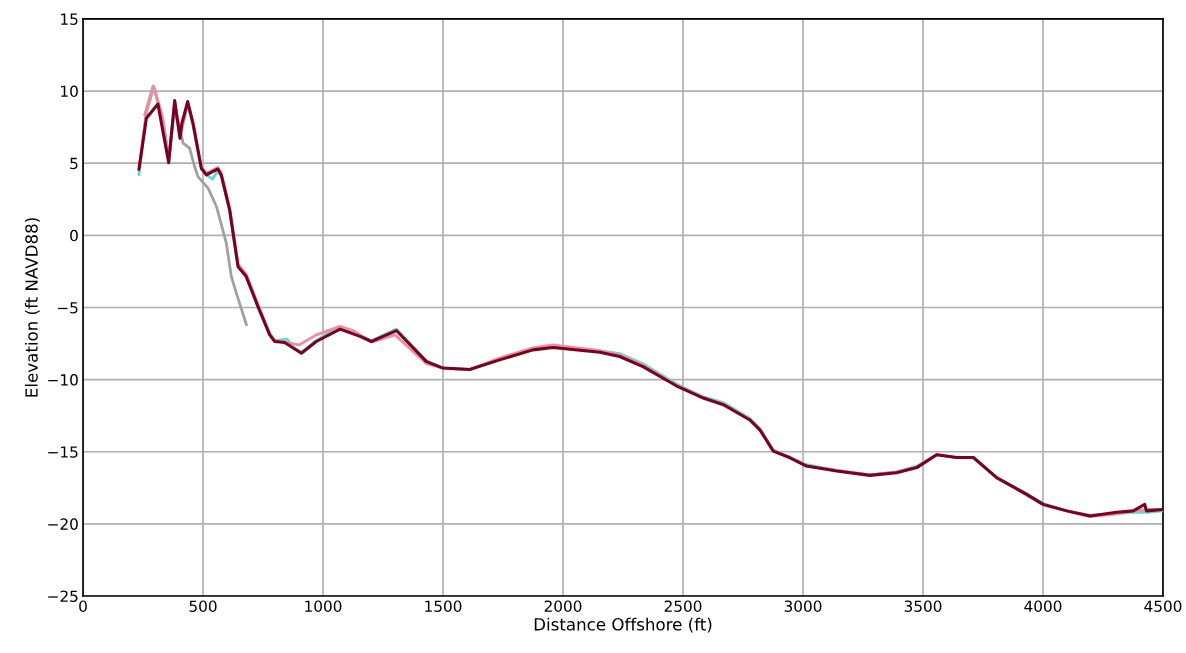 Image resolution: width=1186 pixels, height=653 pixels. I want to click on y-tick-label: 5, so click(74, 163).